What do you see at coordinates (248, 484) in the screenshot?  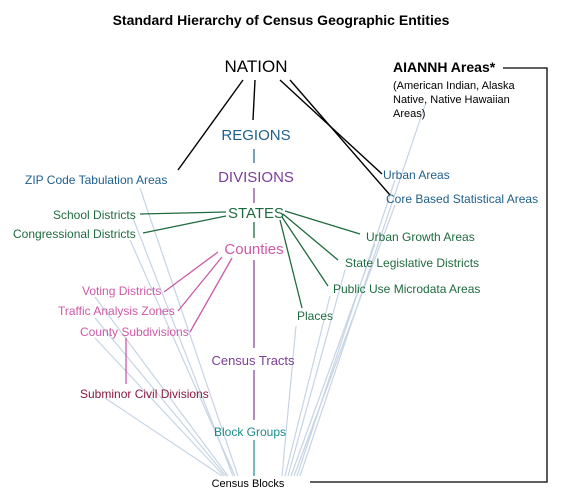 I see `node-census-blocks: Census Blocks` at bounding box center [248, 484].